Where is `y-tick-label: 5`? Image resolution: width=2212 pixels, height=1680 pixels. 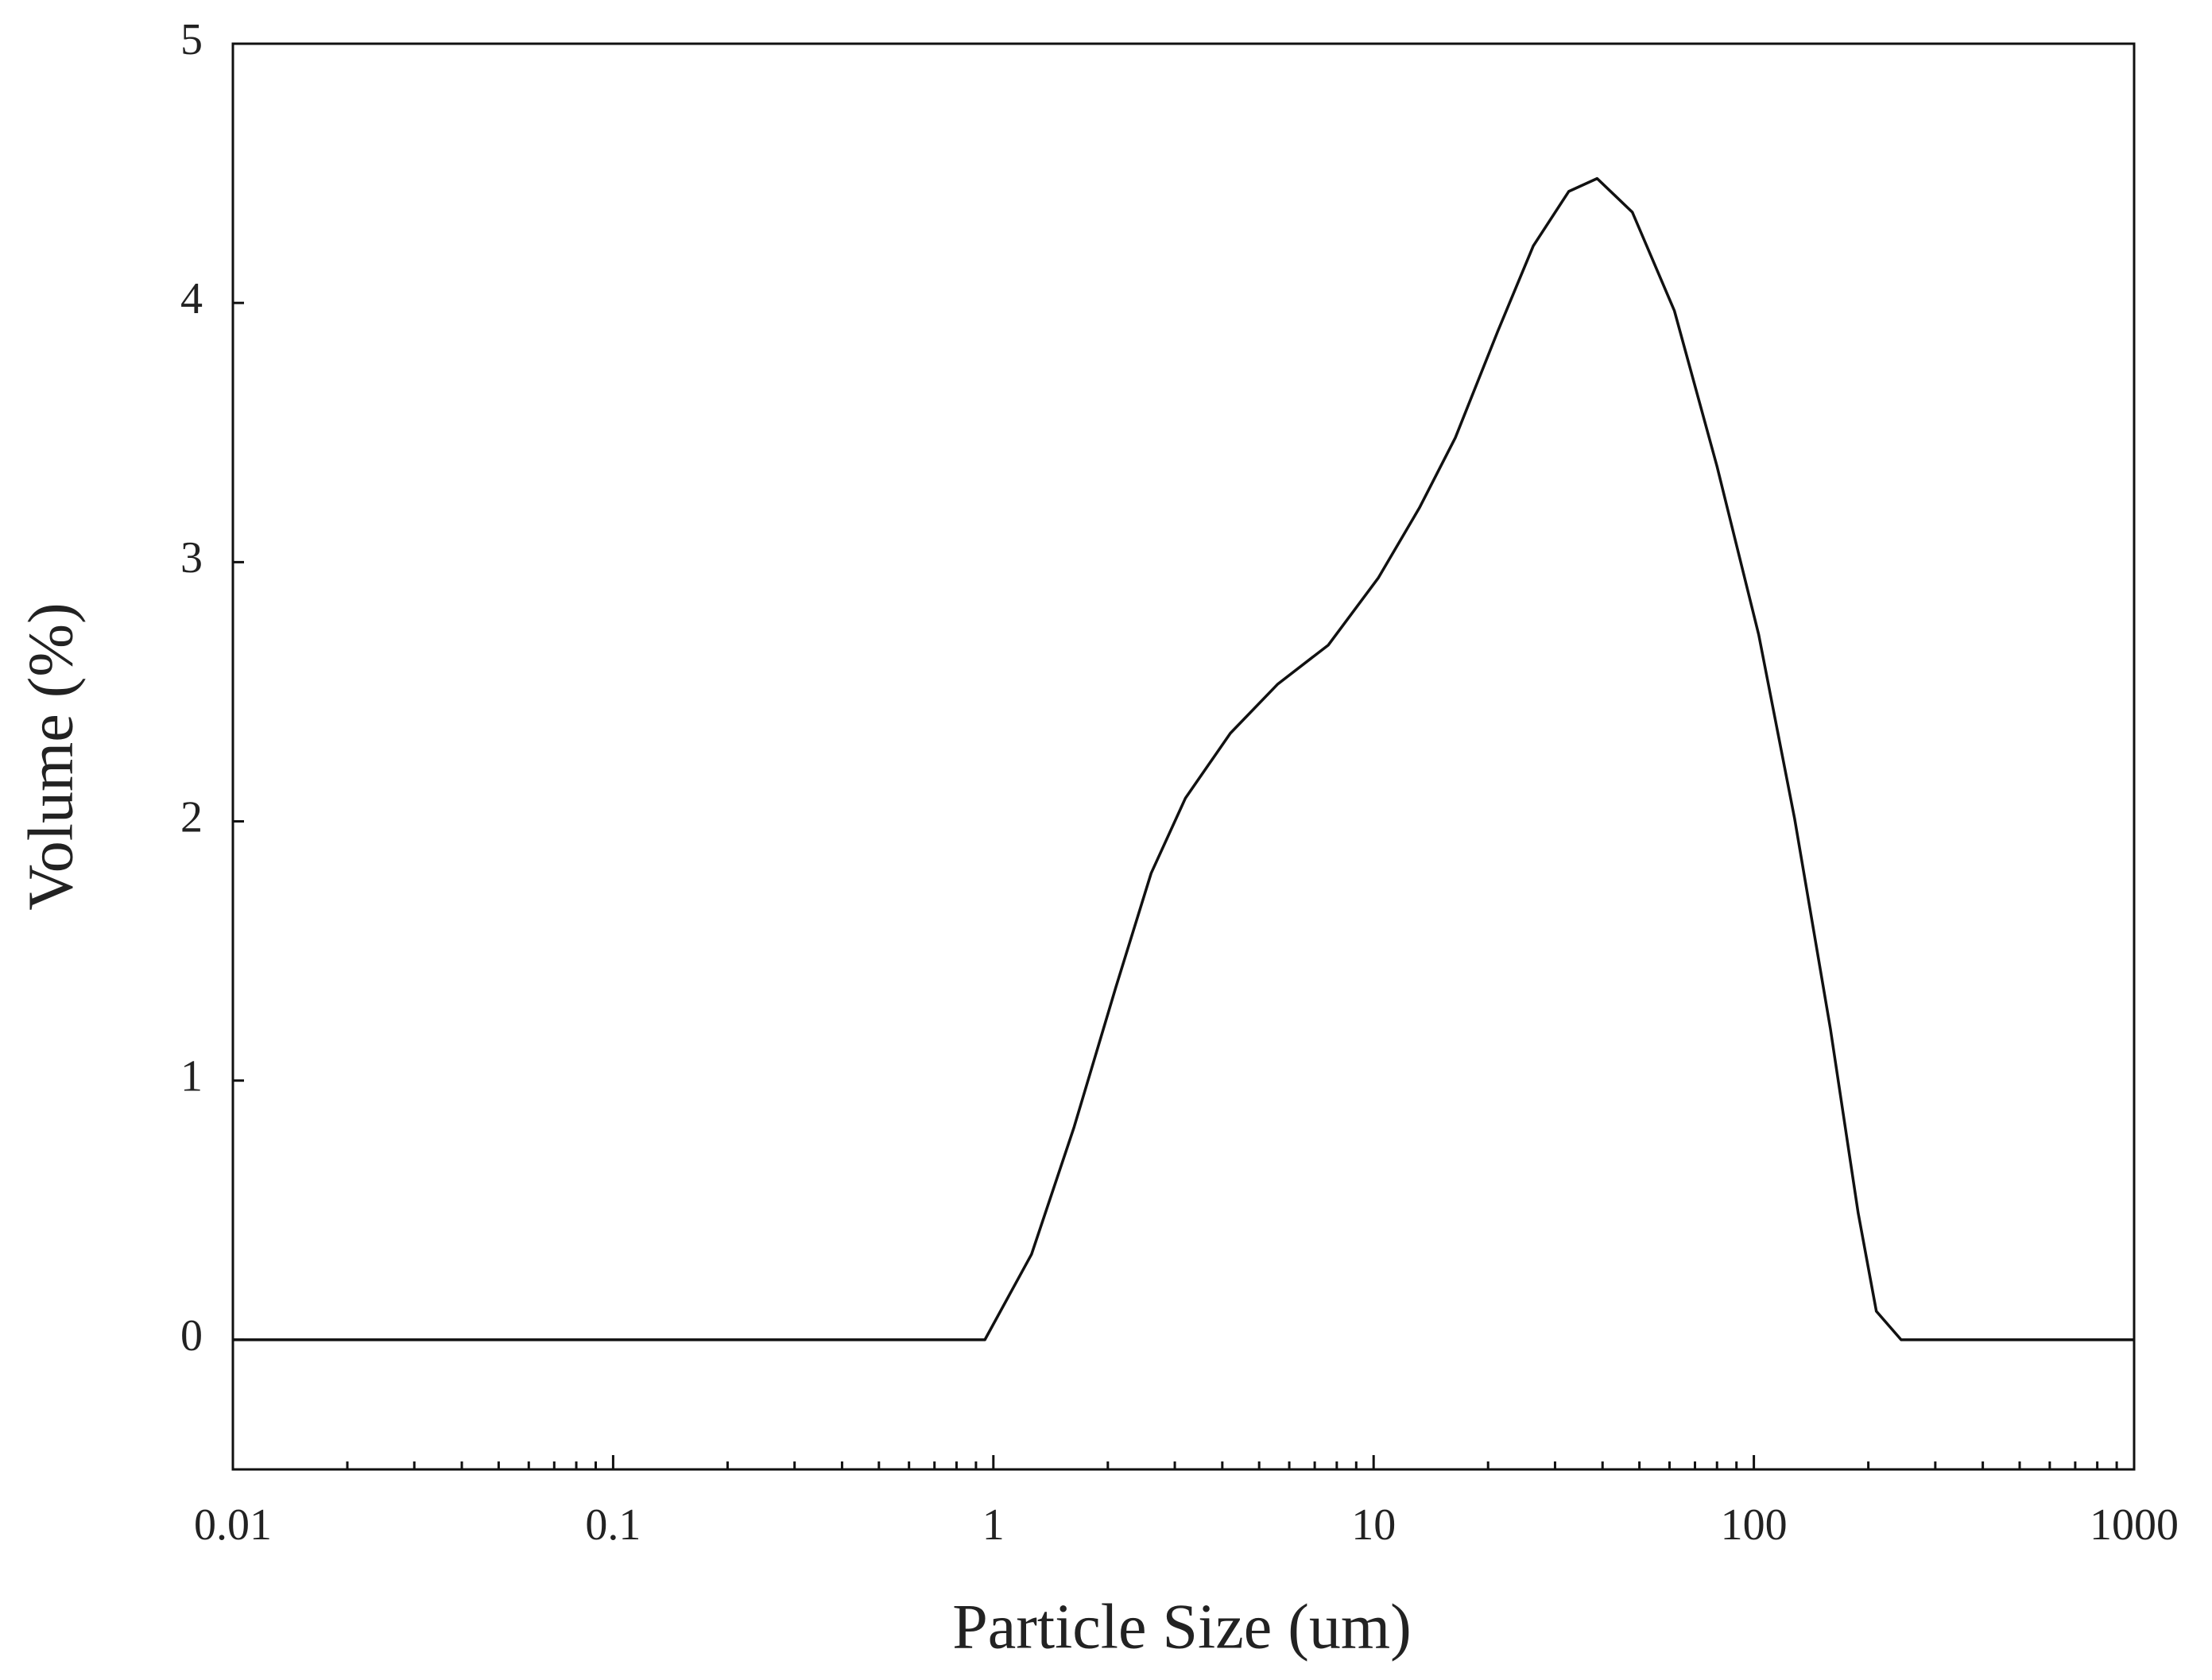
y-tick-label: 5 is located at coordinates (191, 39).